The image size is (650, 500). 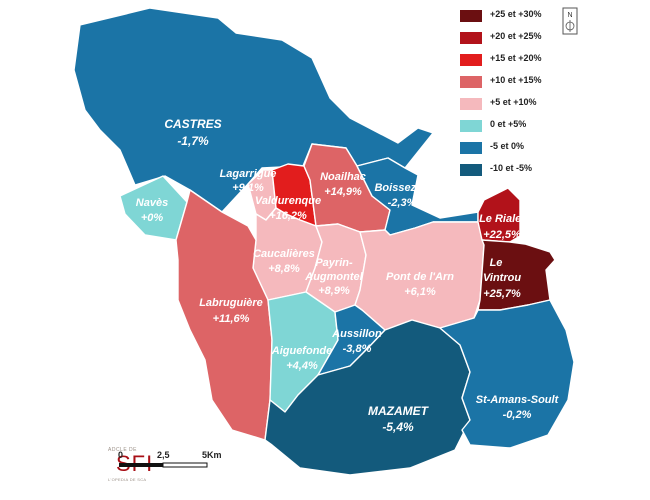 I want to click on label-valdurenque-name: Valdurenque, so click(x=288, y=201).